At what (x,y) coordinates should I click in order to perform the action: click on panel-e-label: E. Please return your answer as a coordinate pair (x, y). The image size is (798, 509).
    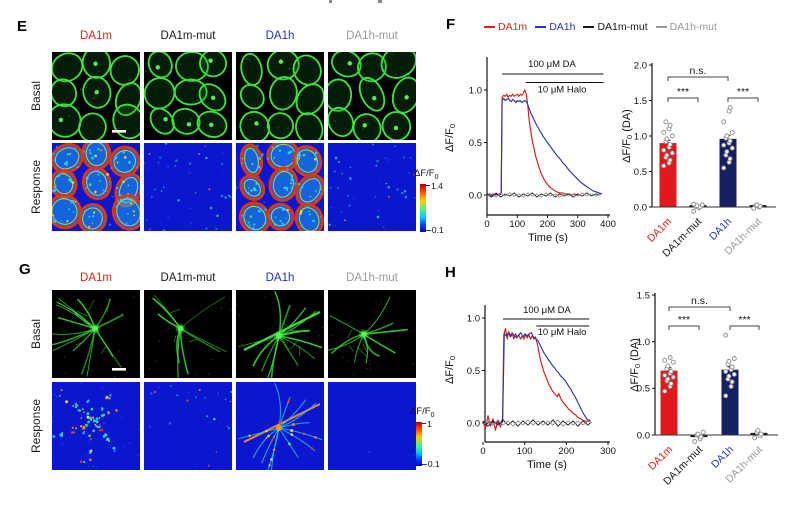
    Looking at the image, I should click on (22, 26).